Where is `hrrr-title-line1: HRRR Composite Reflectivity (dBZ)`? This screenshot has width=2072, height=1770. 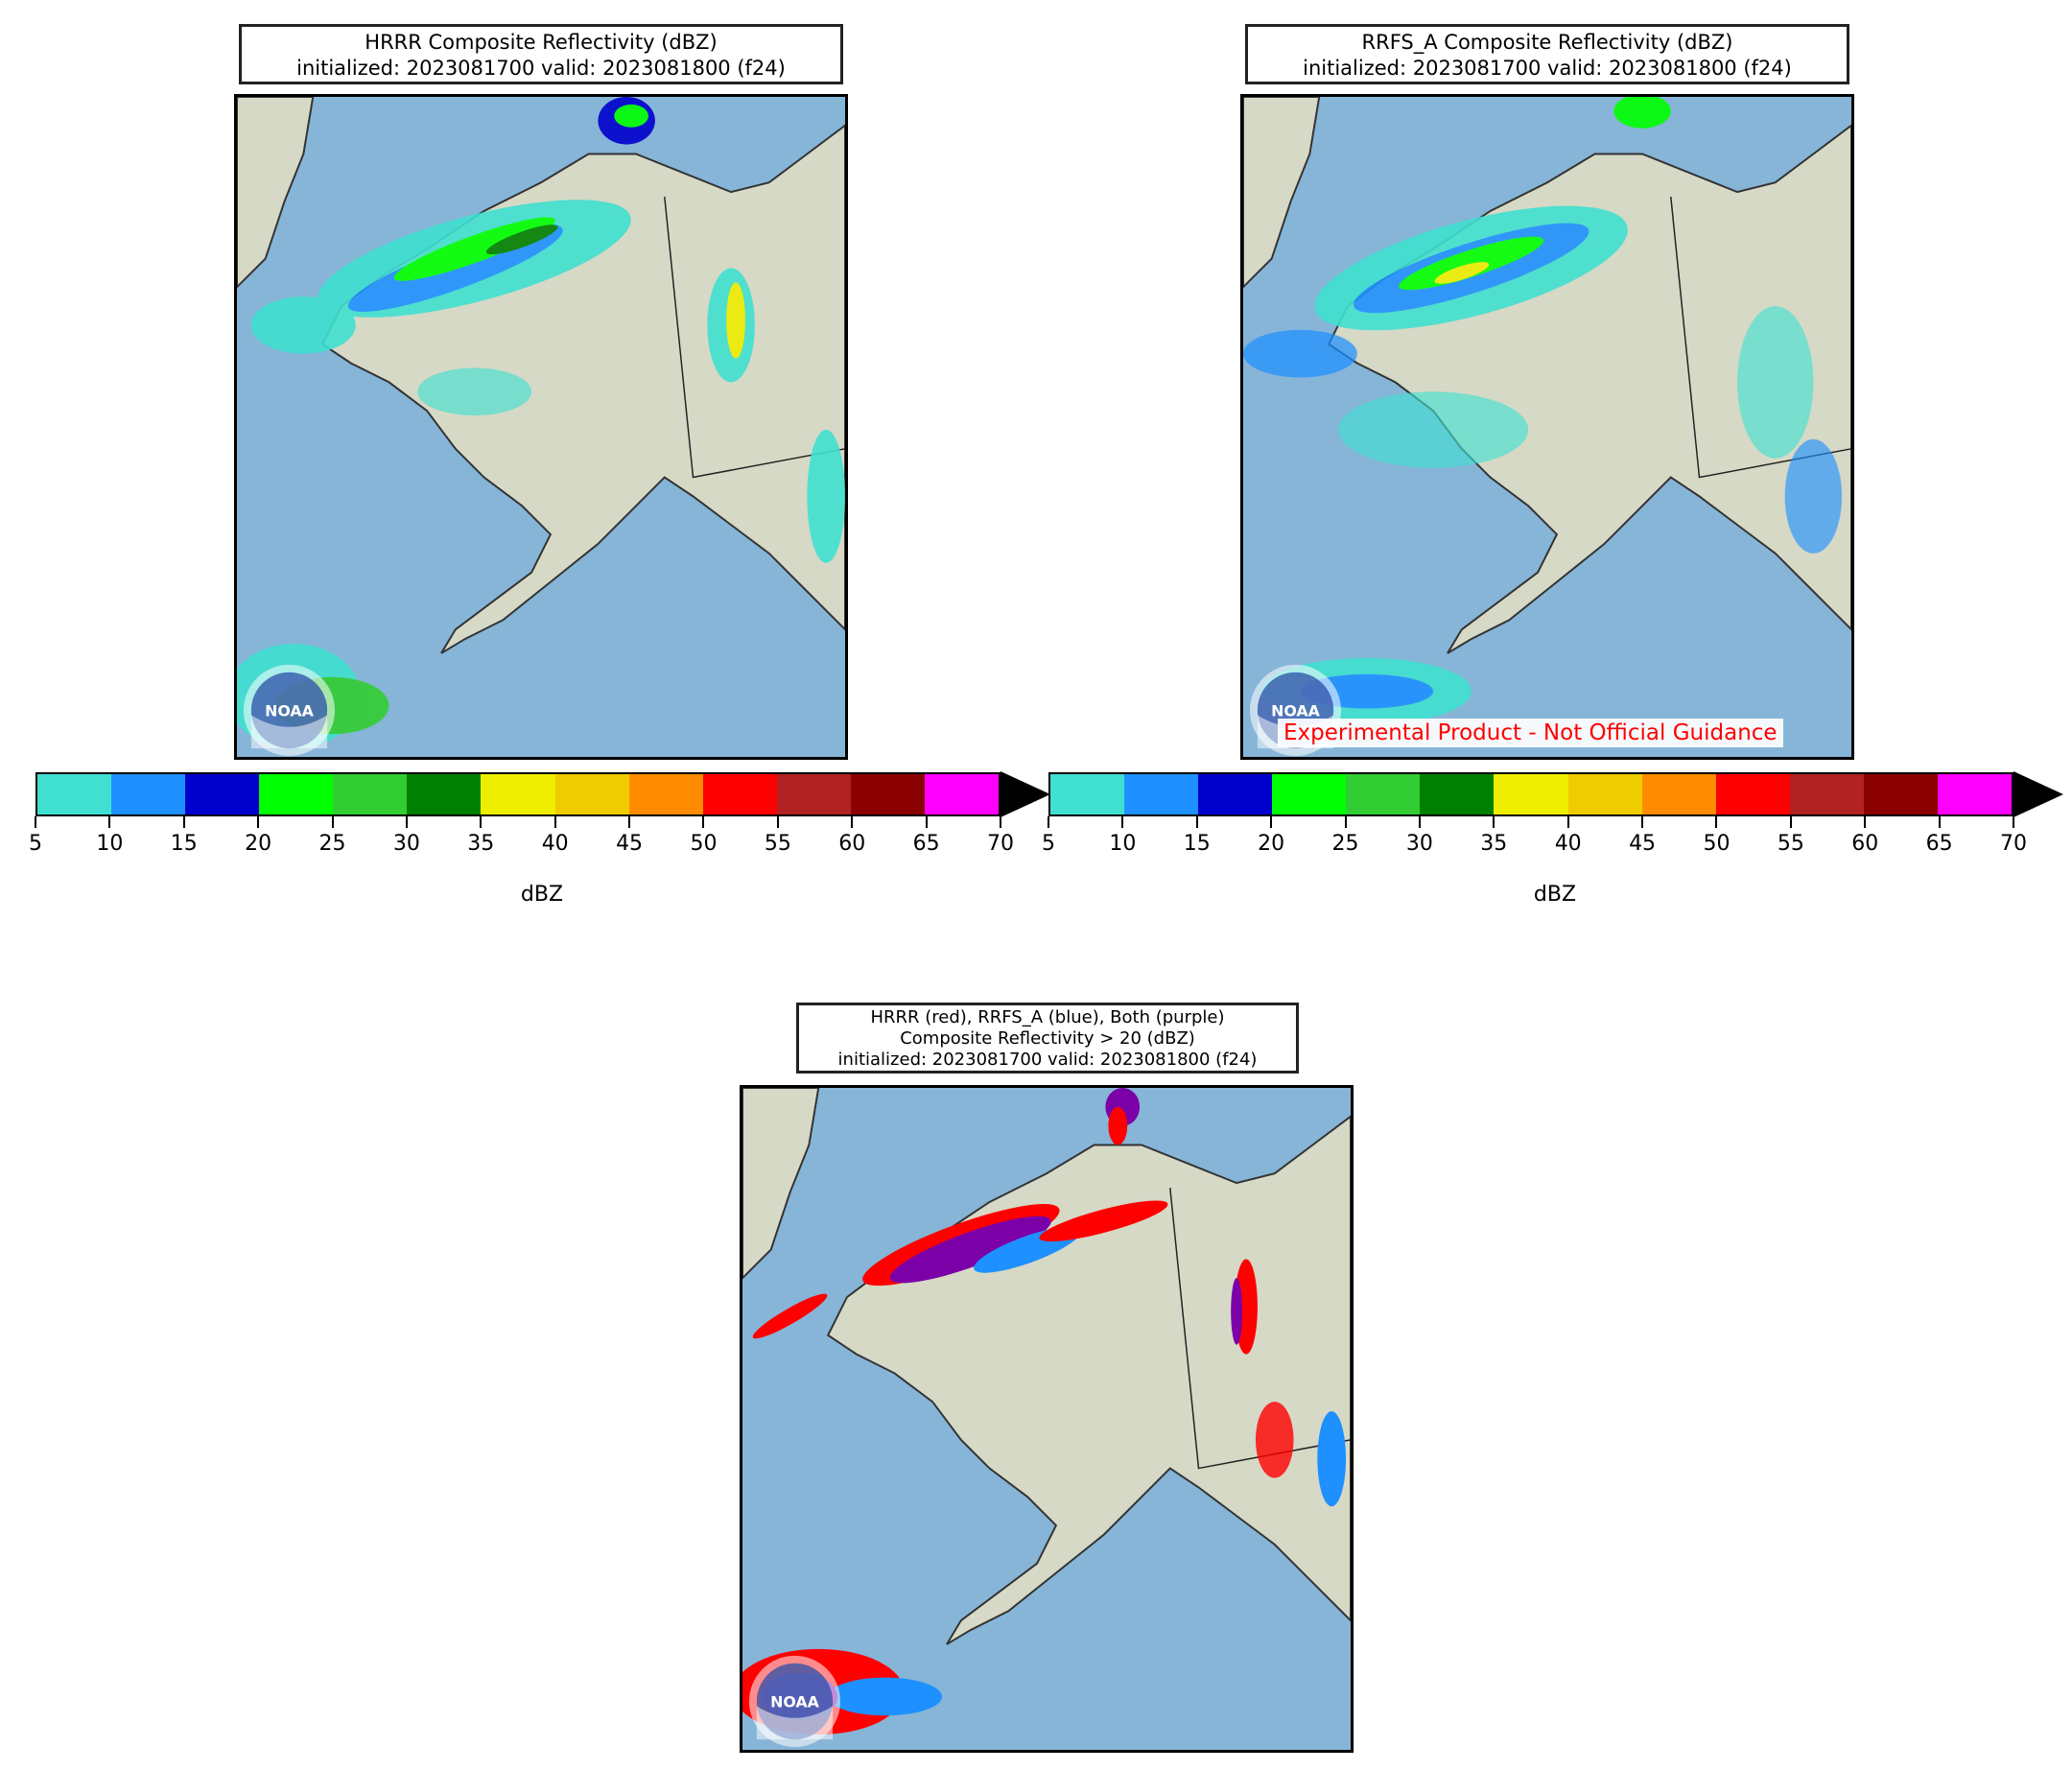 hrrr-title-line1: HRRR Composite Reflectivity (dBZ) is located at coordinates (541, 42).